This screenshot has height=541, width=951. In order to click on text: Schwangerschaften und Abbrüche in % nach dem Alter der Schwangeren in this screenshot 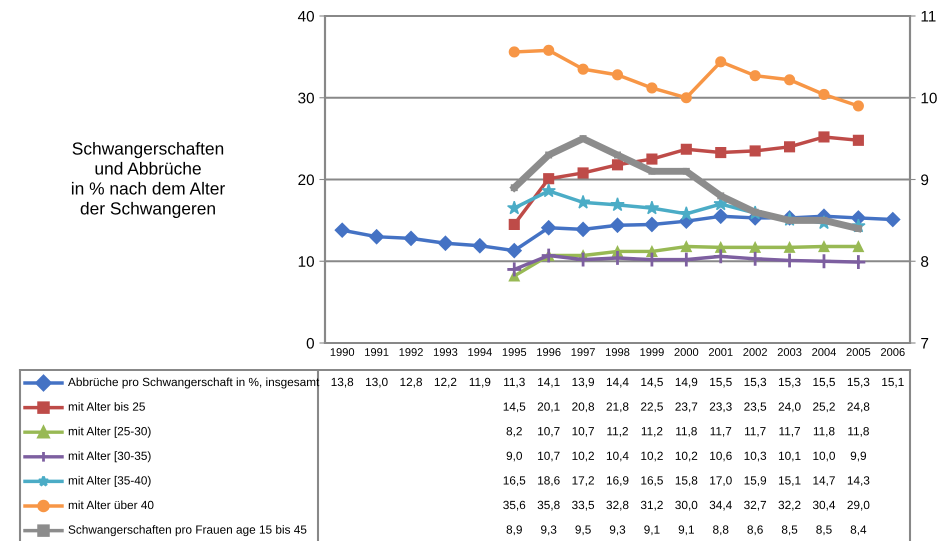, I will do `click(148, 180)`.